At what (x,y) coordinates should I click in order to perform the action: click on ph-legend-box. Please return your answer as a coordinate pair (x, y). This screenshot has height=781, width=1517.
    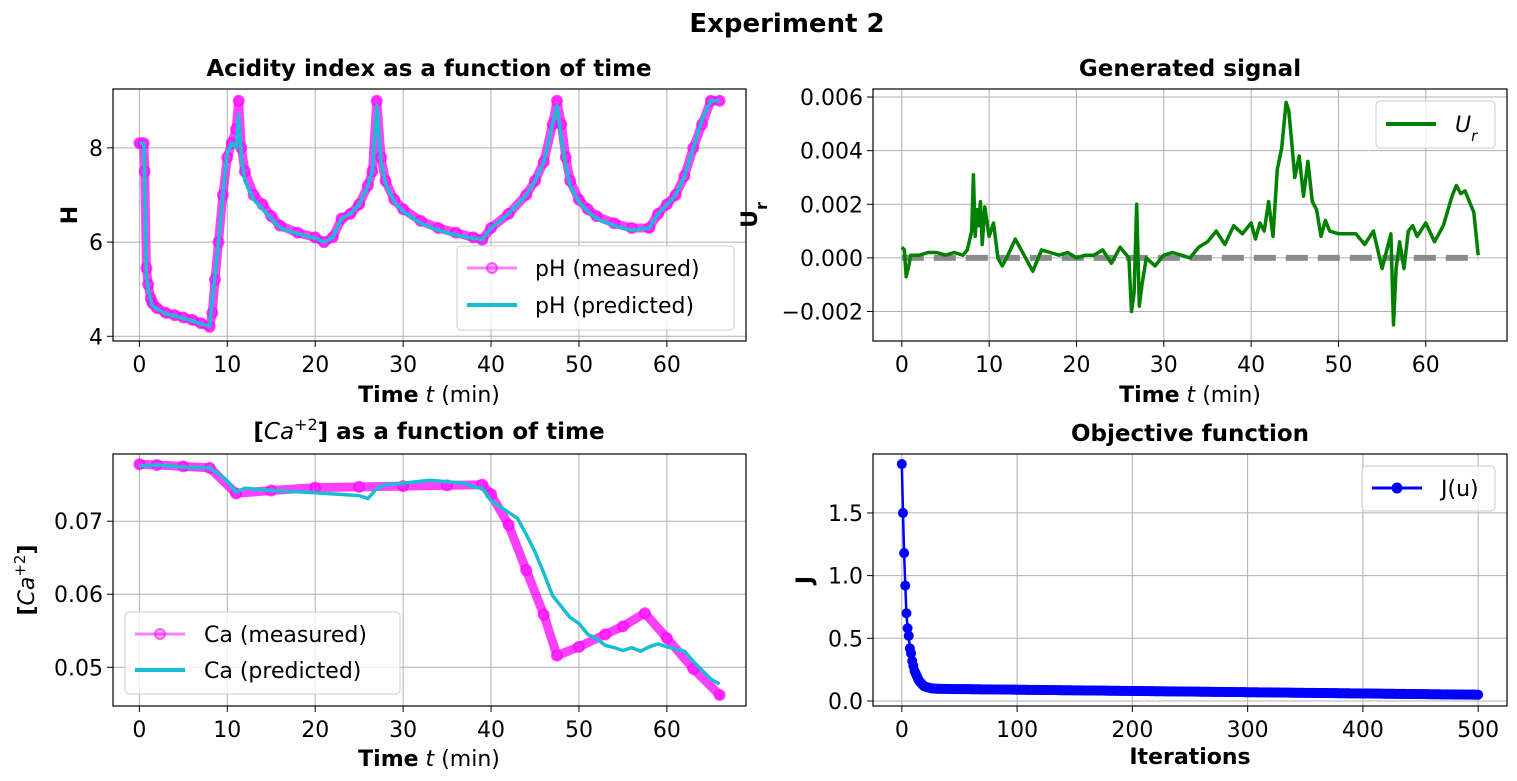
    Looking at the image, I should click on (595, 288).